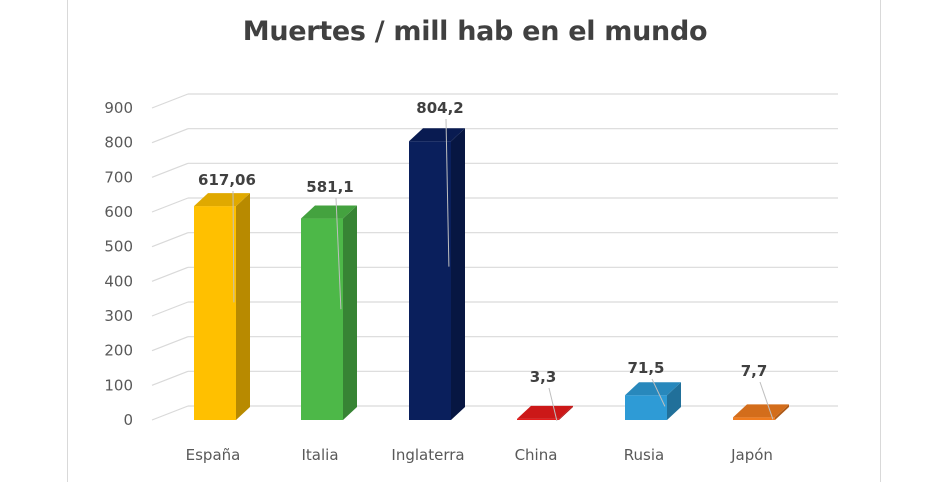 This screenshot has height=482, width=950. I want to click on y-tick-label: 700, so click(118, 177).